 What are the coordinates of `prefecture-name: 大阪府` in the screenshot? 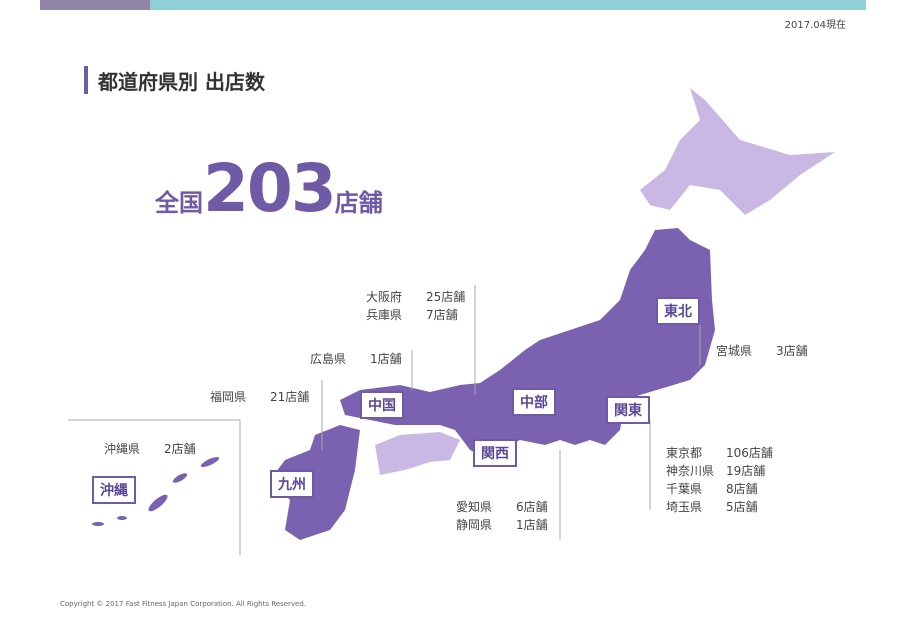 It's located at (384, 297).